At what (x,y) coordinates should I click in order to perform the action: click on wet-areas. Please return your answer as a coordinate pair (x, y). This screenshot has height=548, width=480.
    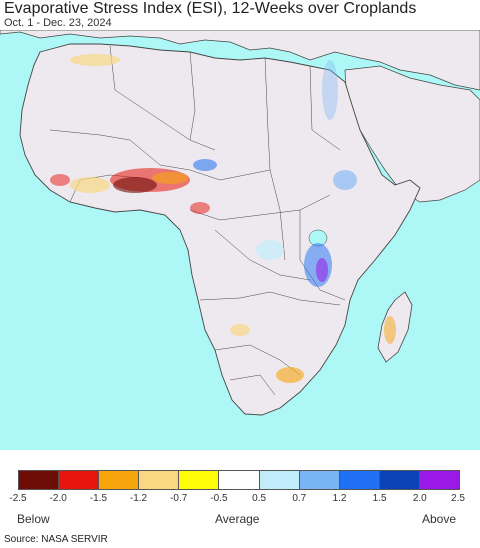
    Looking at the image, I should click on (275, 173).